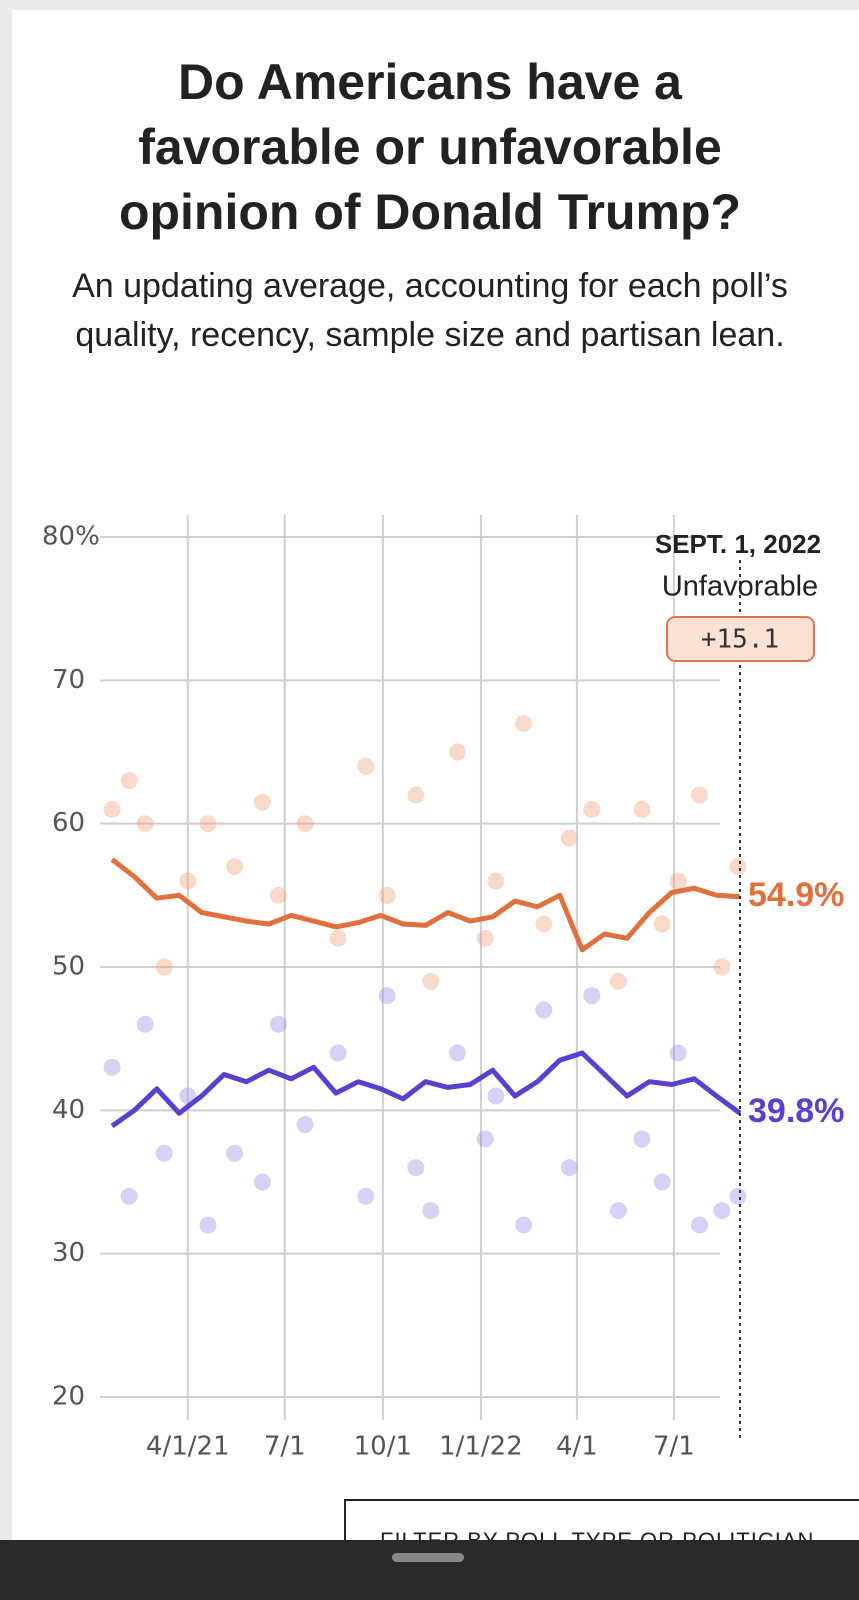 The width and height of the screenshot is (859, 1600). I want to click on end-label: 39.8%, so click(796, 1111).